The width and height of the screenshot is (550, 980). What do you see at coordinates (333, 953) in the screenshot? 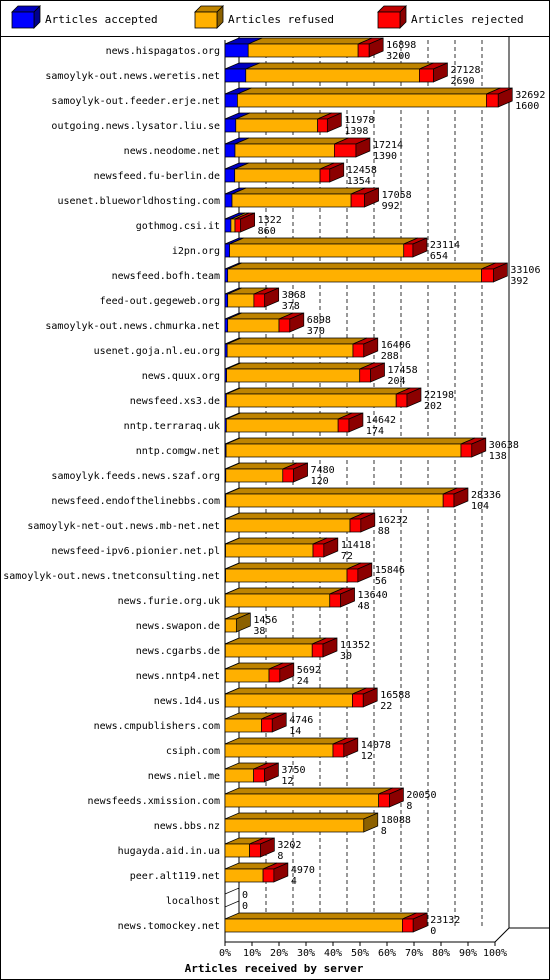
I see `x-tick-label: 40%` at bounding box center [333, 953].